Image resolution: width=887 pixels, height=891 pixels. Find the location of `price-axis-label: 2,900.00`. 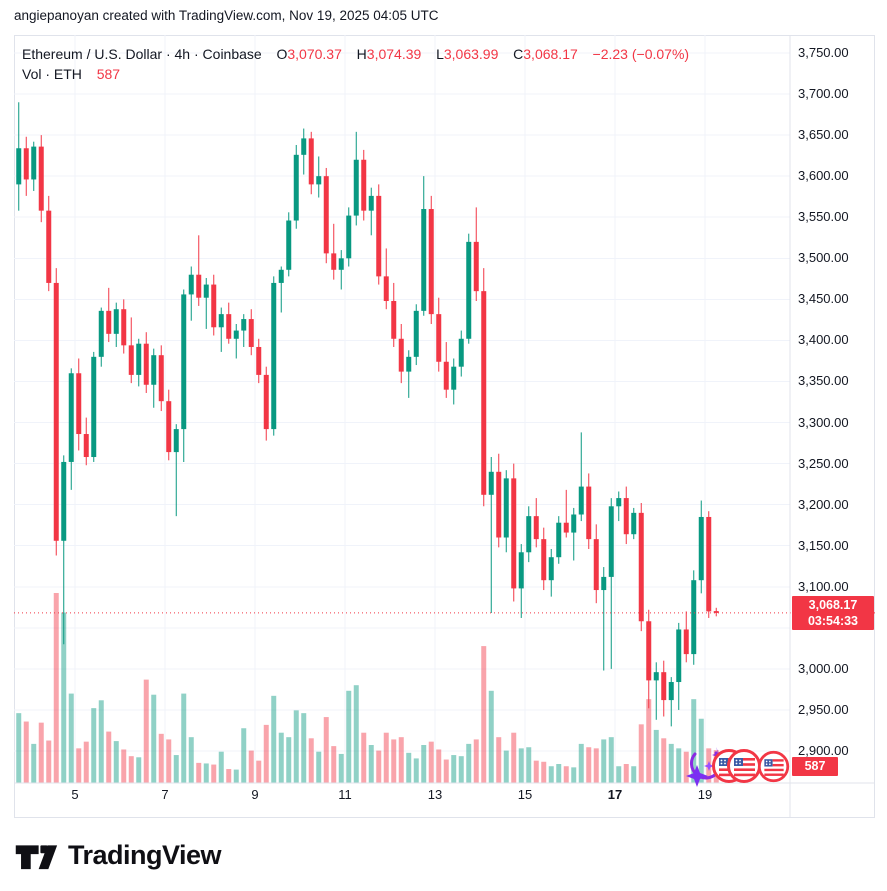

price-axis-label: 2,900.00 is located at coordinates (823, 750).